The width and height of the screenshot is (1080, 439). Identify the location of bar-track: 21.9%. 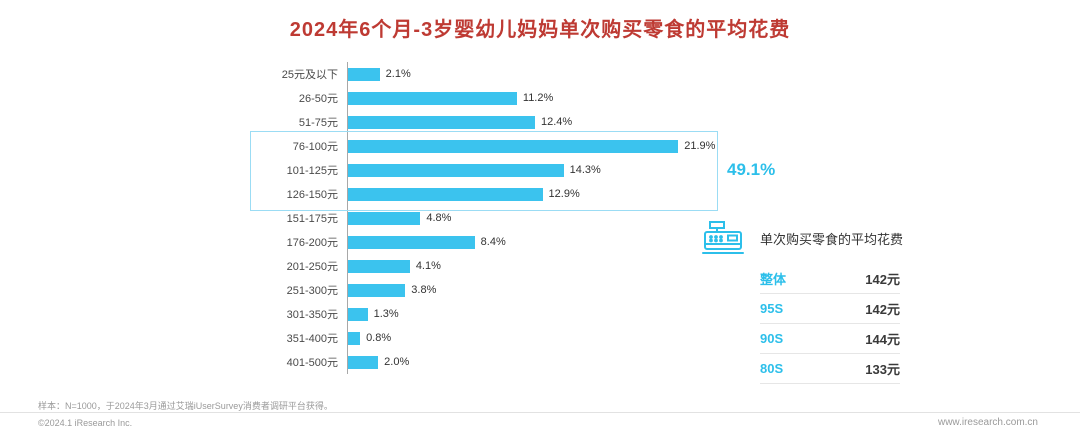
(536, 146).